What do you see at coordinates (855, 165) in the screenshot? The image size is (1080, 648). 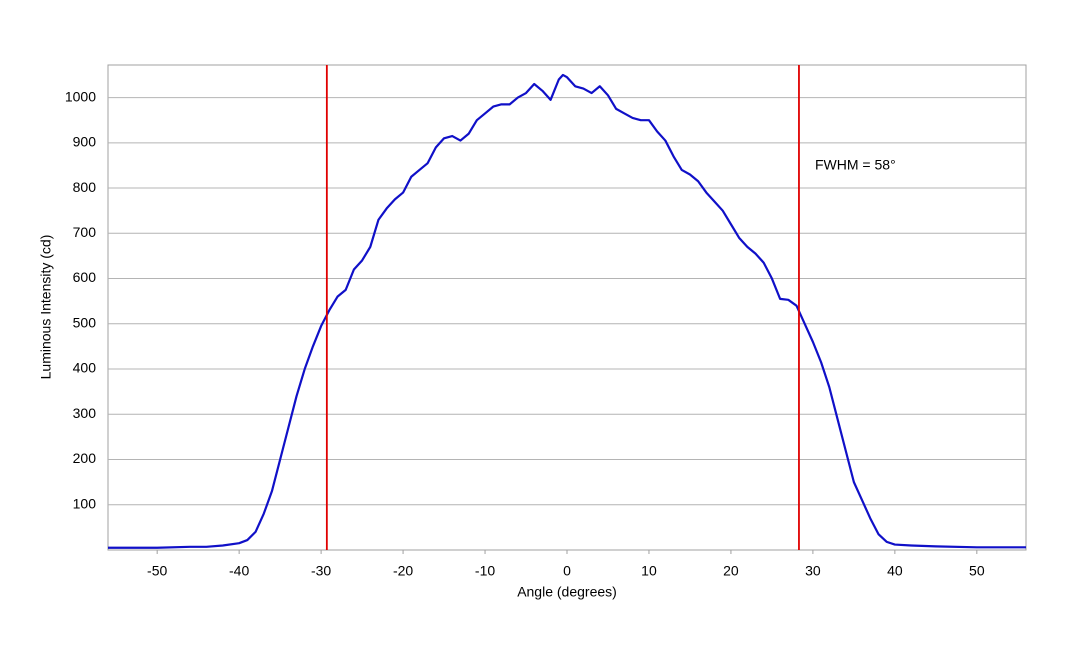 I see `annotation: FWHM = 58°` at bounding box center [855, 165].